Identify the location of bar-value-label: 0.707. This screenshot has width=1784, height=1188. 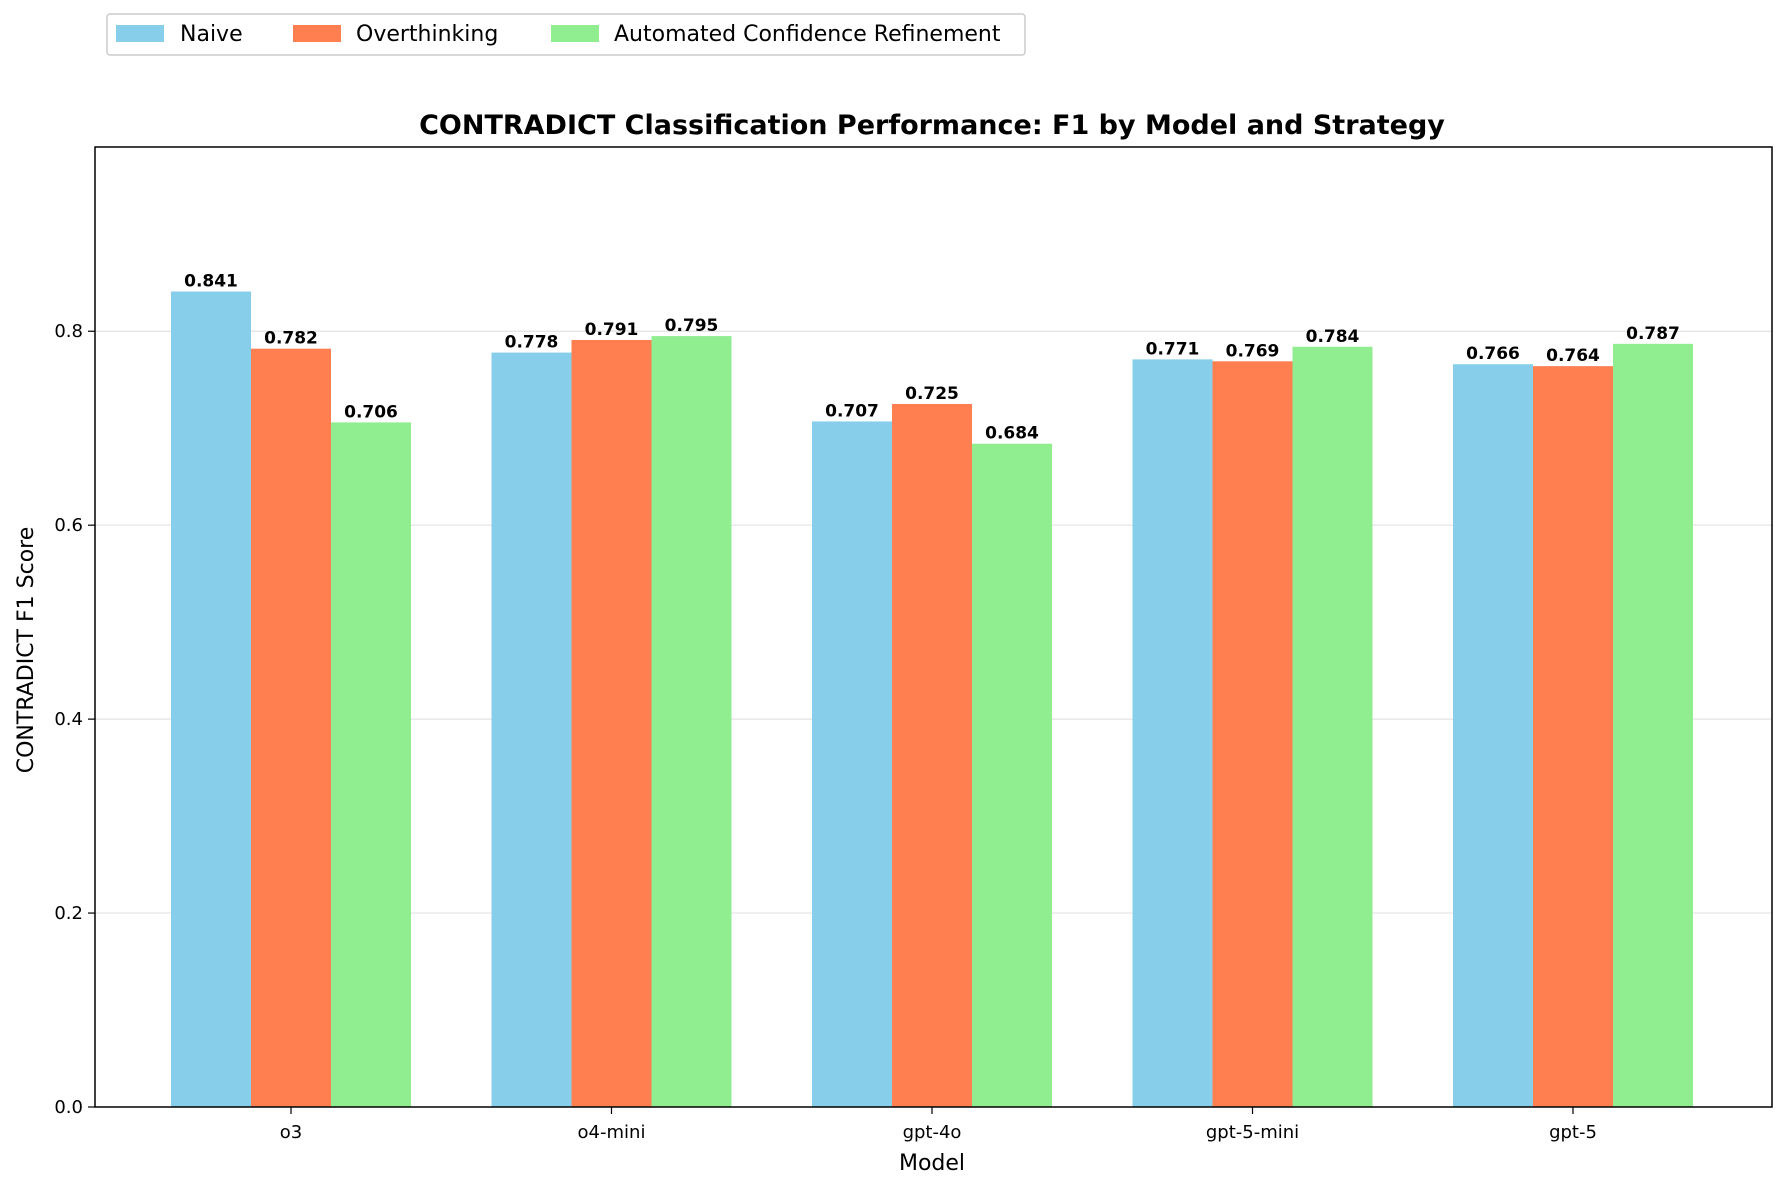
(852, 411).